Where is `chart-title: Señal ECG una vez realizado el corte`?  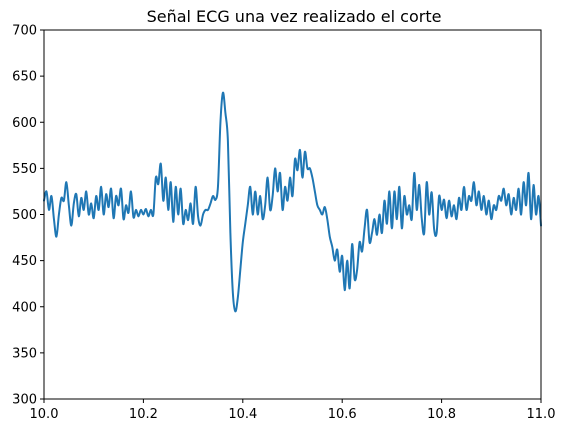 chart-title: Señal ECG una vez realizado el corte is located at coordinates (294, 16).